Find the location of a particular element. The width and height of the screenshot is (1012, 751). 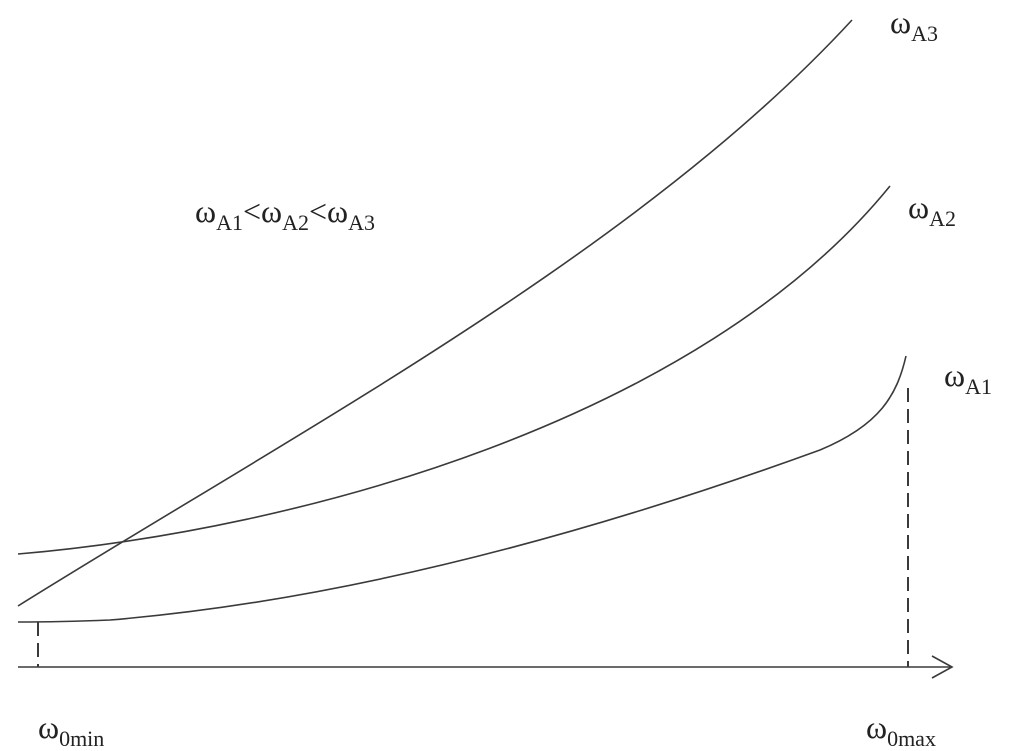

x-axis-max-label: ω0max is located at coordinates (901, 730).